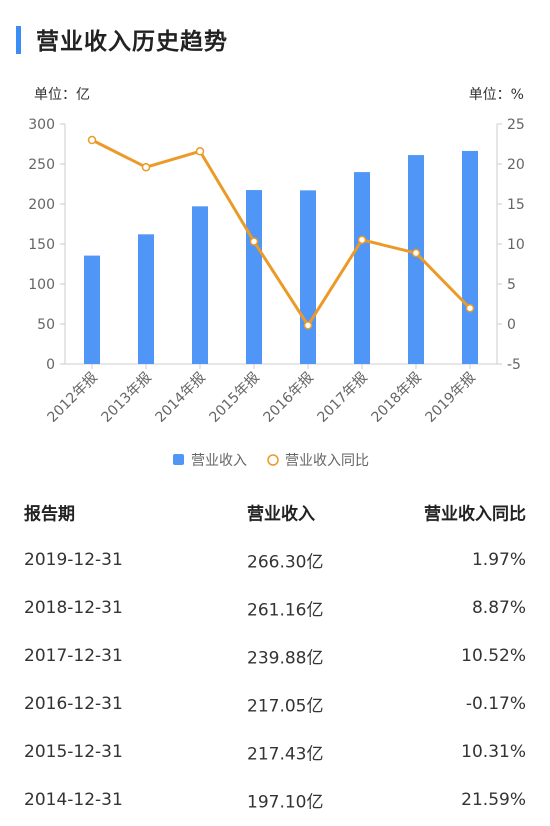 The width and height of the screenshot is (550, 826). I want to click on legend-bar-swatch, so click(178, 459).